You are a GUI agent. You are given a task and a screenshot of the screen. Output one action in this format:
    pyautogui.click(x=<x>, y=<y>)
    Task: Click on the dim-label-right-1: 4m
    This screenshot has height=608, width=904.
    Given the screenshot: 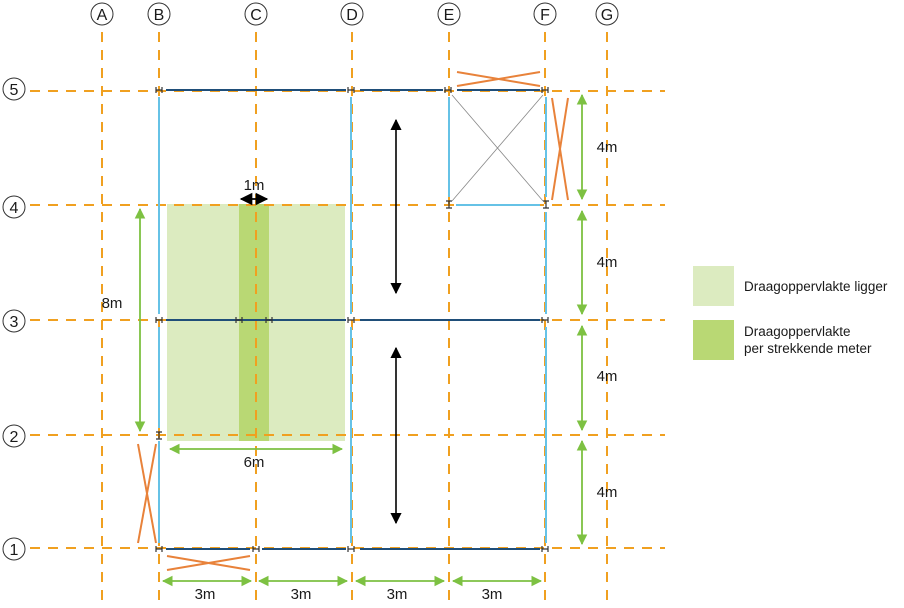 What is the action you would take?
    pyautogui.click(x=607, y=147)
    